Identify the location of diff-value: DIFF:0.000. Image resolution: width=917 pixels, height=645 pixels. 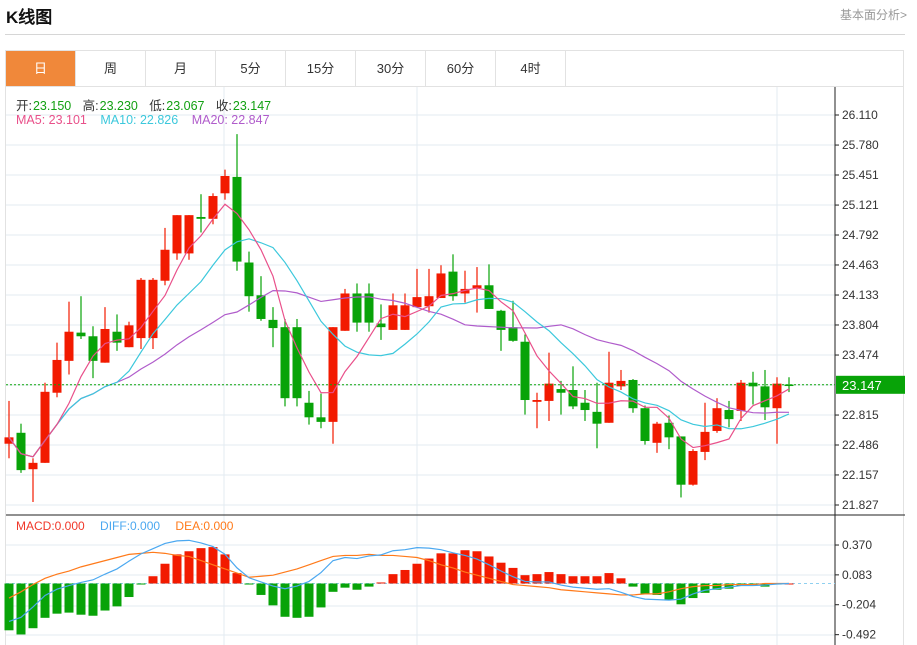
(130, 526).